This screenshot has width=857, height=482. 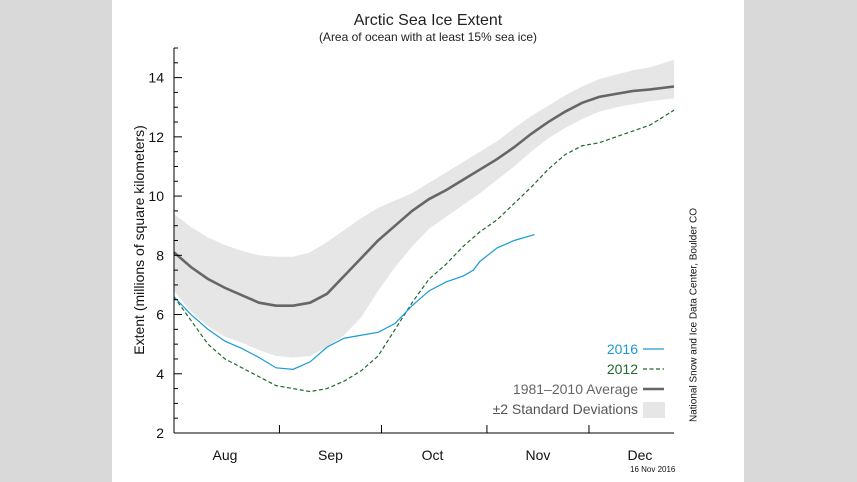 What do you see at coordinates (160, 255) in the screenshot?
I see `y-tick-label: 8` at bounding box center [160, 255].